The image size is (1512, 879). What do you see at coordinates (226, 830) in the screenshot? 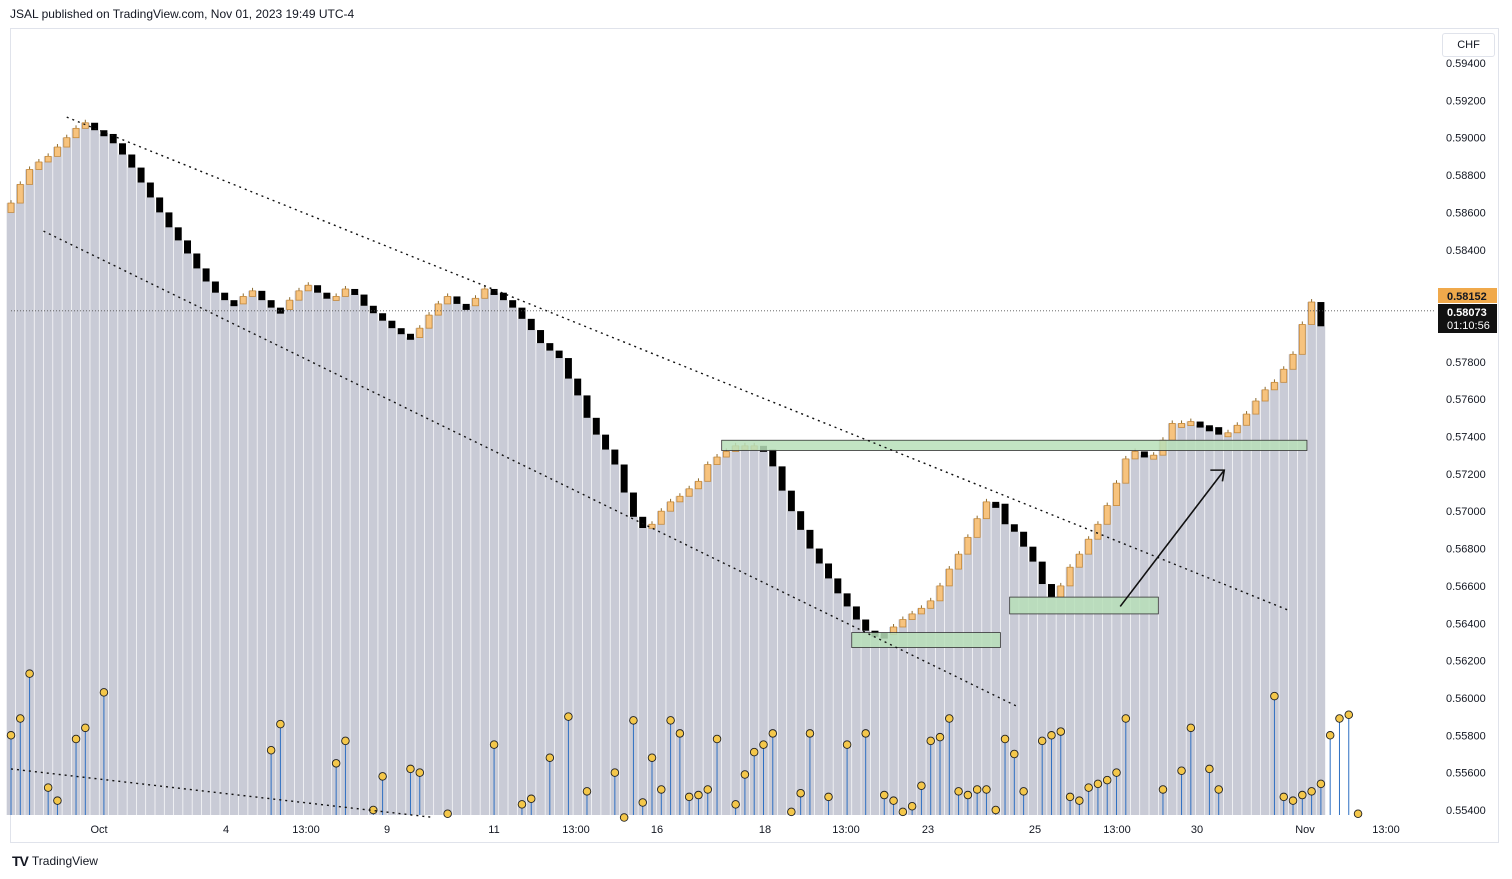
I see `x-axis-tick-label: 4` at bounding box center [226, 830].